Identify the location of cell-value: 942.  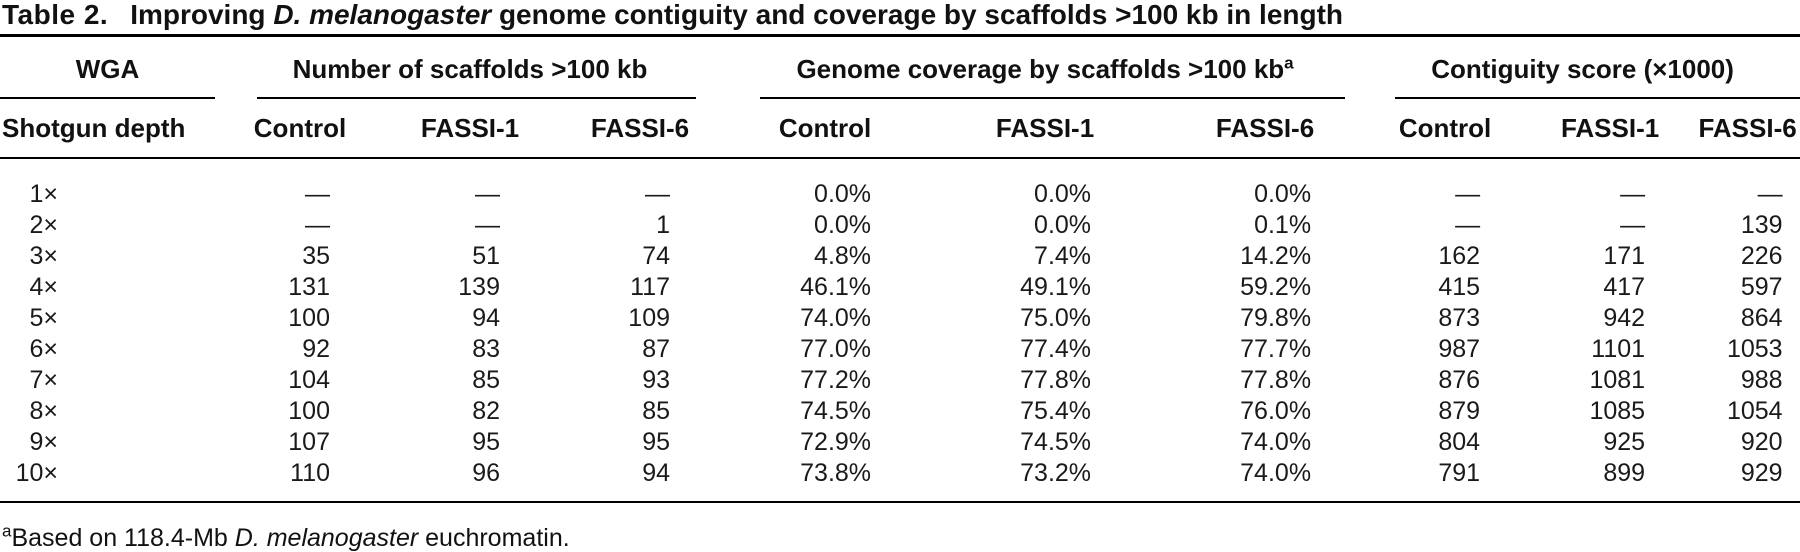
(1624, 318).